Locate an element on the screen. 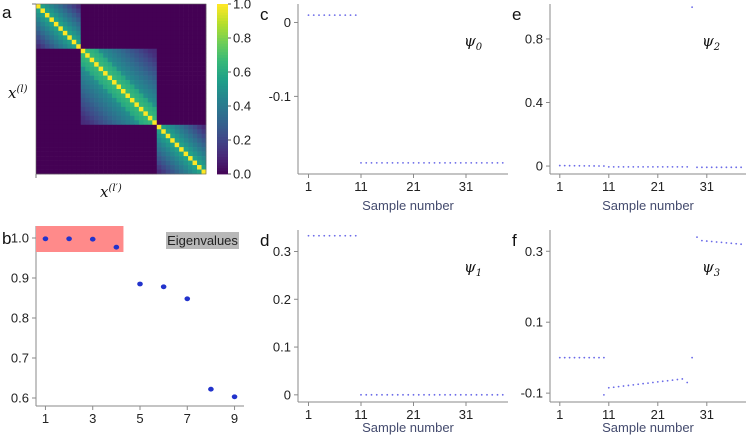  y-tick-label: 1.0 is located at coordinates (20, 238).